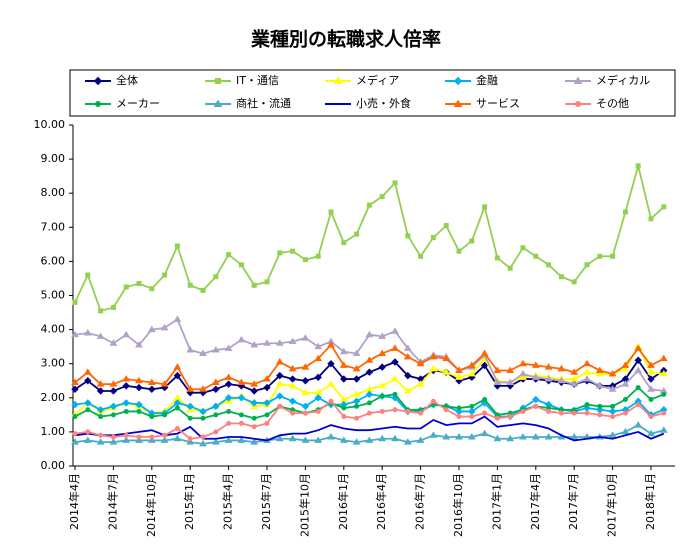 This screenshot has width=693, height=550. What do you see at coordinates (498, 103) in the screenshot?
I see `legend-label: サービス` at bounding box center [498, 103].